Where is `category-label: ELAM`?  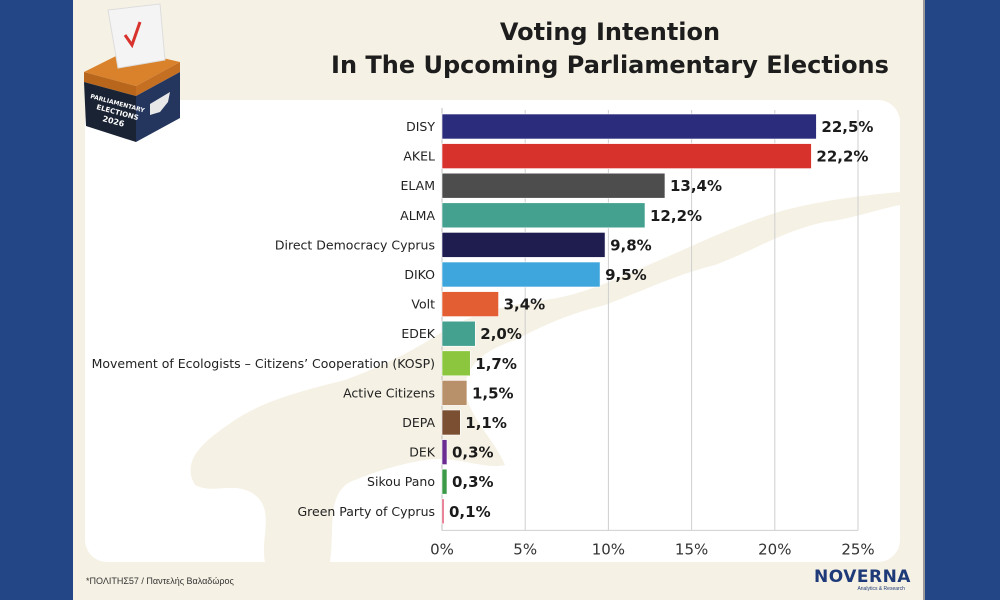 category-label: ELAM is located at coordinates (418, 185).